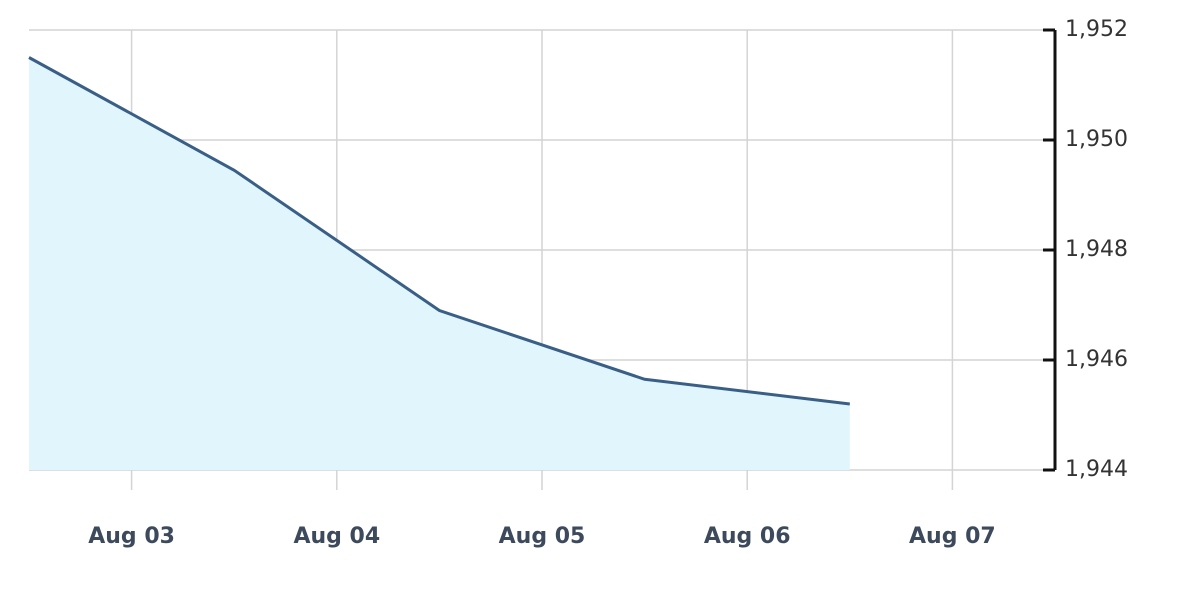 The height and width of the screenshot is (612, 1200). Describe the element at coordinates (131, 536) in the screenshot. I see `x-tick-label: Aug 03` at that location.